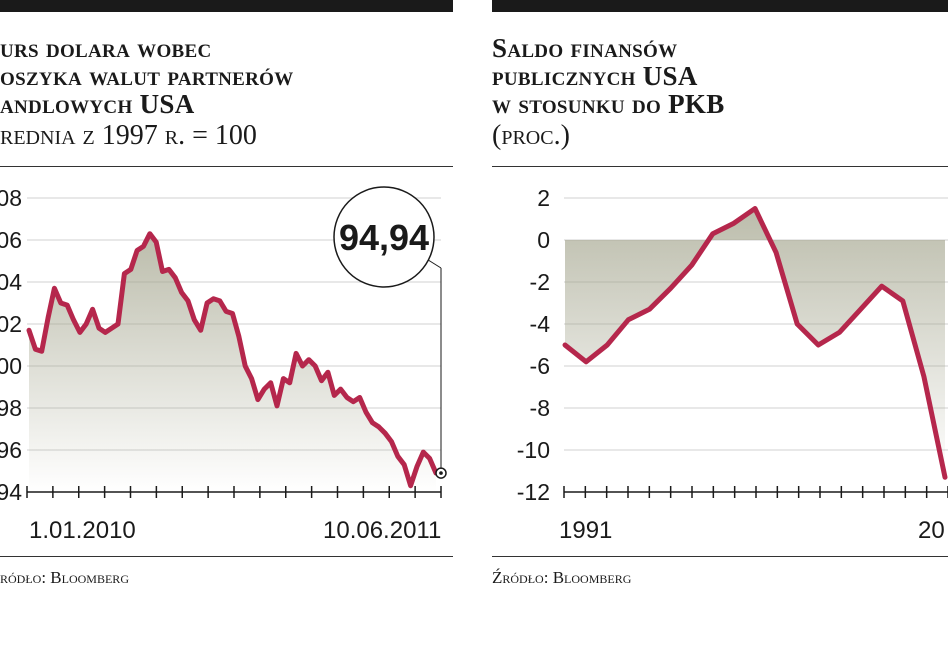  Describe the element at coordinates (540, 408) in the screenshot. I see `right-y-tick-label: -8` at that location.